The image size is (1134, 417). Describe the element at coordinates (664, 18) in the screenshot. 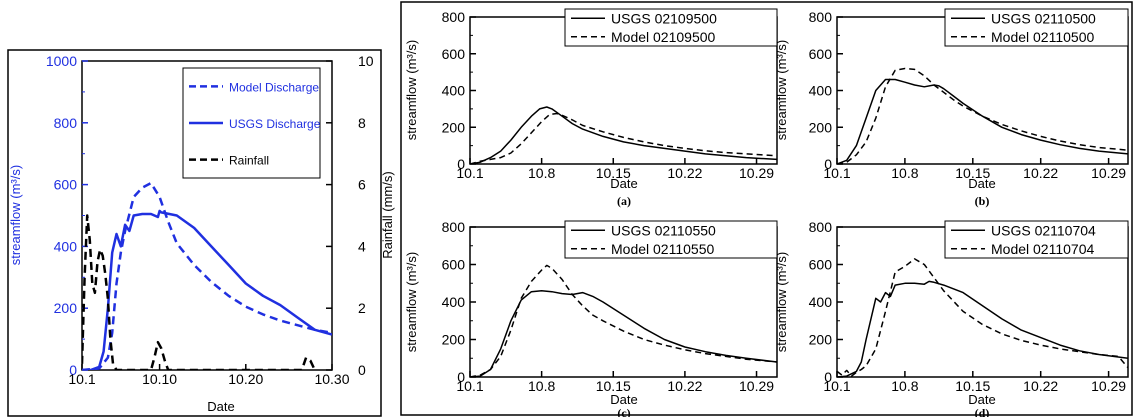

I see `legend-label: USGS 02109500` at that location.